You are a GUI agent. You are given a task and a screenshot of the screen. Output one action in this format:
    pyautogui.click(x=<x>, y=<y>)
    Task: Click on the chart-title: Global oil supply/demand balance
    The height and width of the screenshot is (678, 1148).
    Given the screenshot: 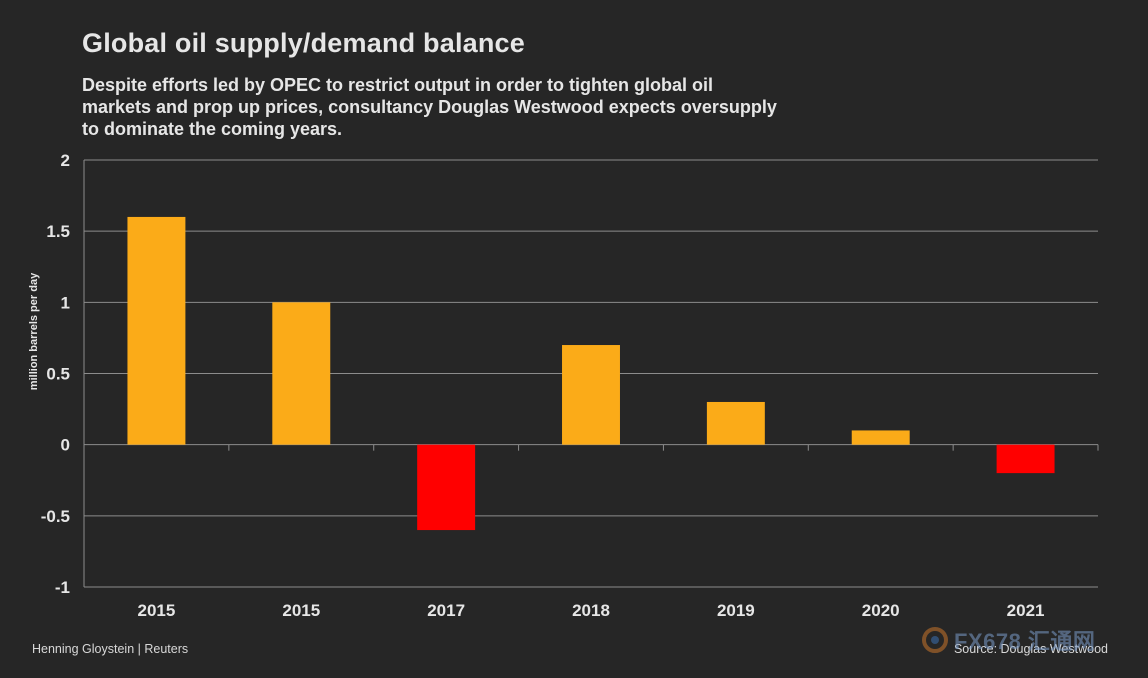 What is the action you would take?
    pyautogui.click(x=303, y=43)
    